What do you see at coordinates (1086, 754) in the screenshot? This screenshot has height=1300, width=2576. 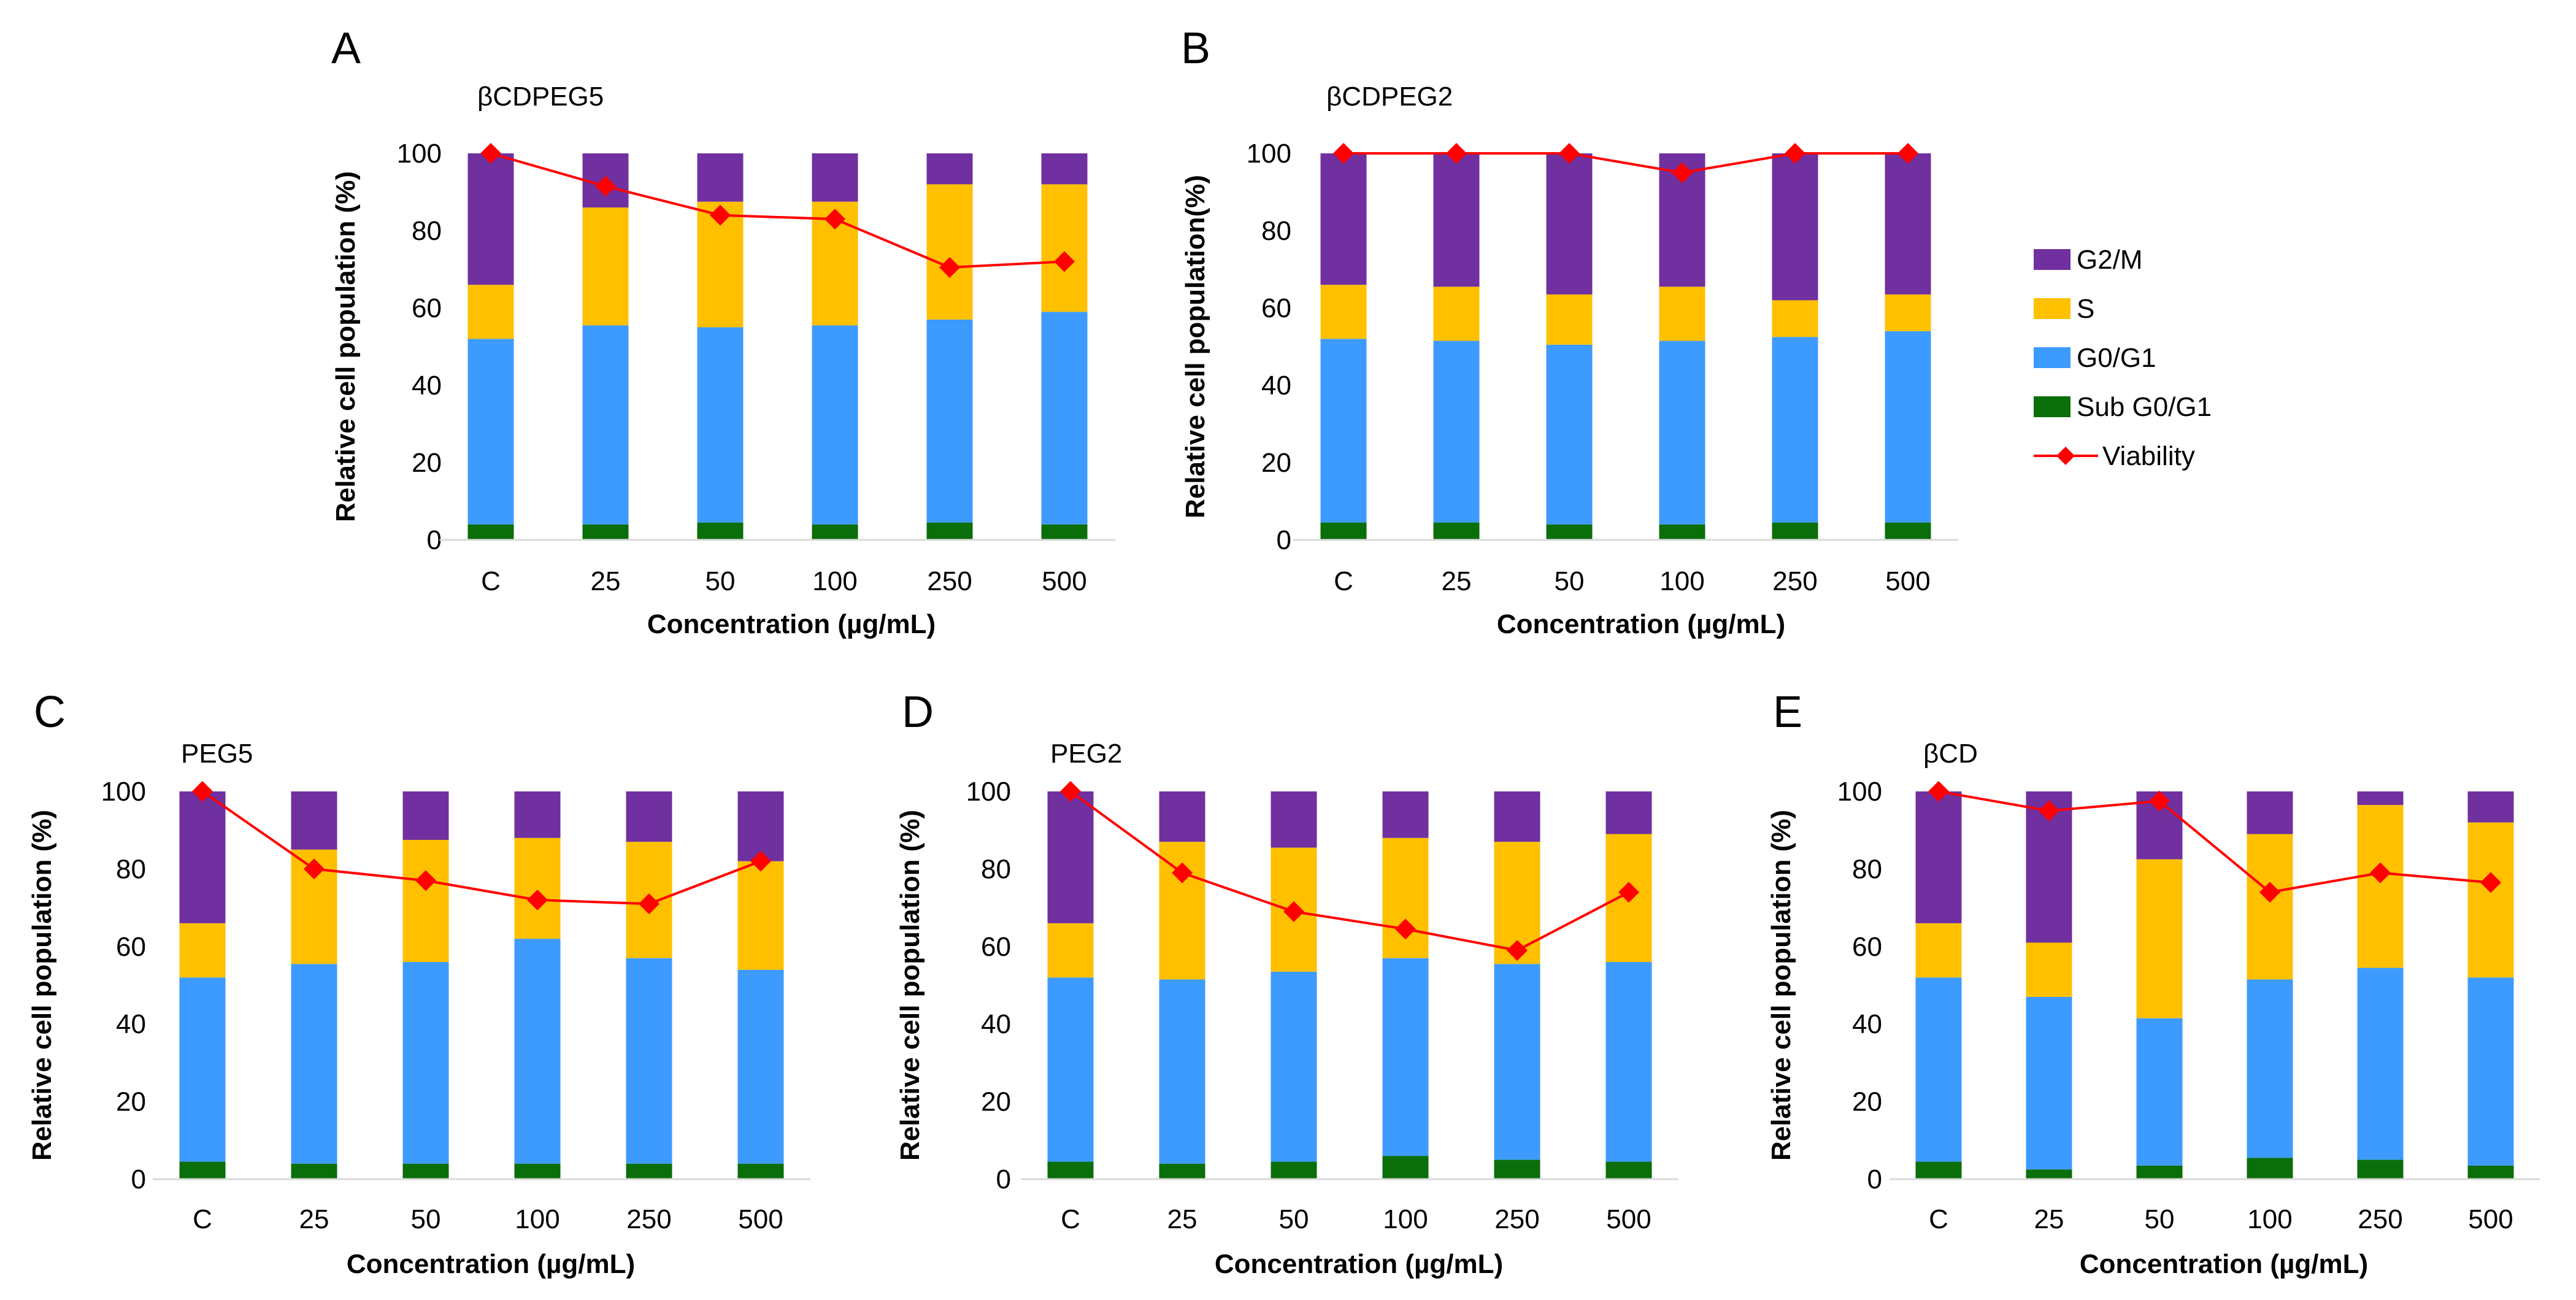 I see `chart-title: PEG2` at bounding box center [1086, 754].